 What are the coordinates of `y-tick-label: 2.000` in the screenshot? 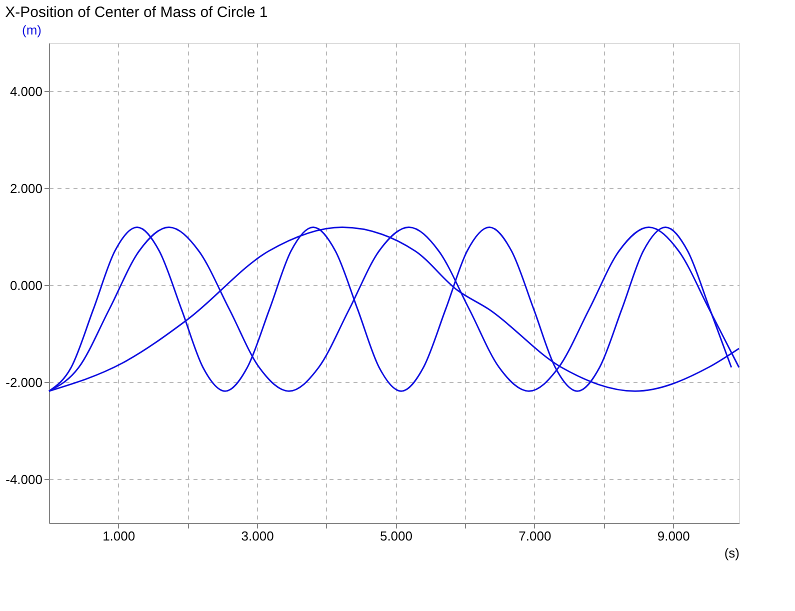 It's located at (26, 188).